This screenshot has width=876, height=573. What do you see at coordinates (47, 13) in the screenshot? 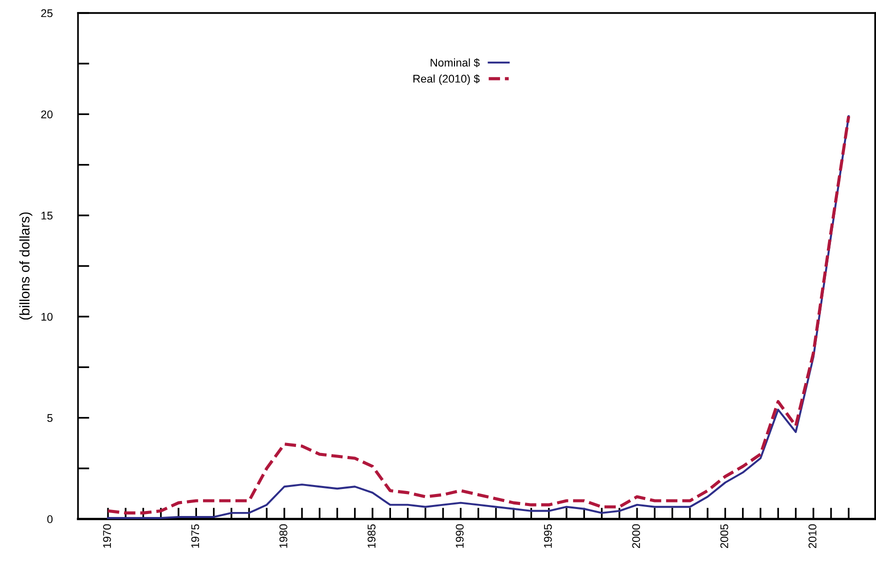
I see `y-tick-label: 25` at bounding box center [47, 13].